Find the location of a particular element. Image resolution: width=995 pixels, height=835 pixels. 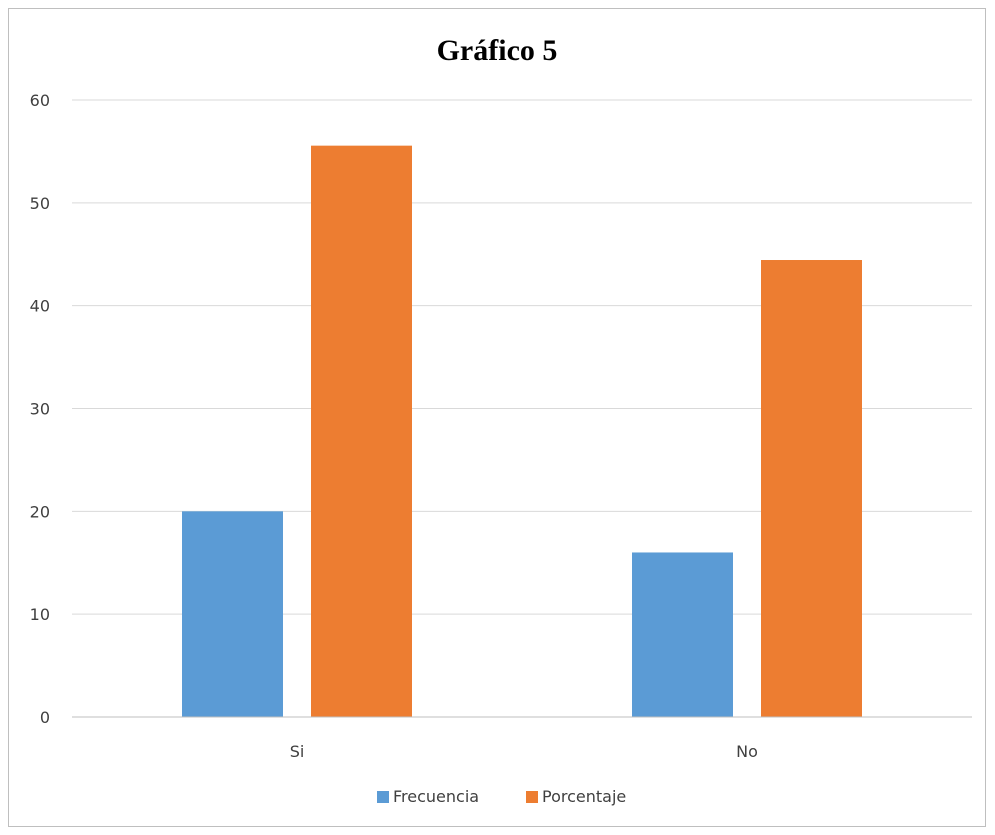

legend-label-frecuencia: Frecuencia is located at coordinates (436, 796).